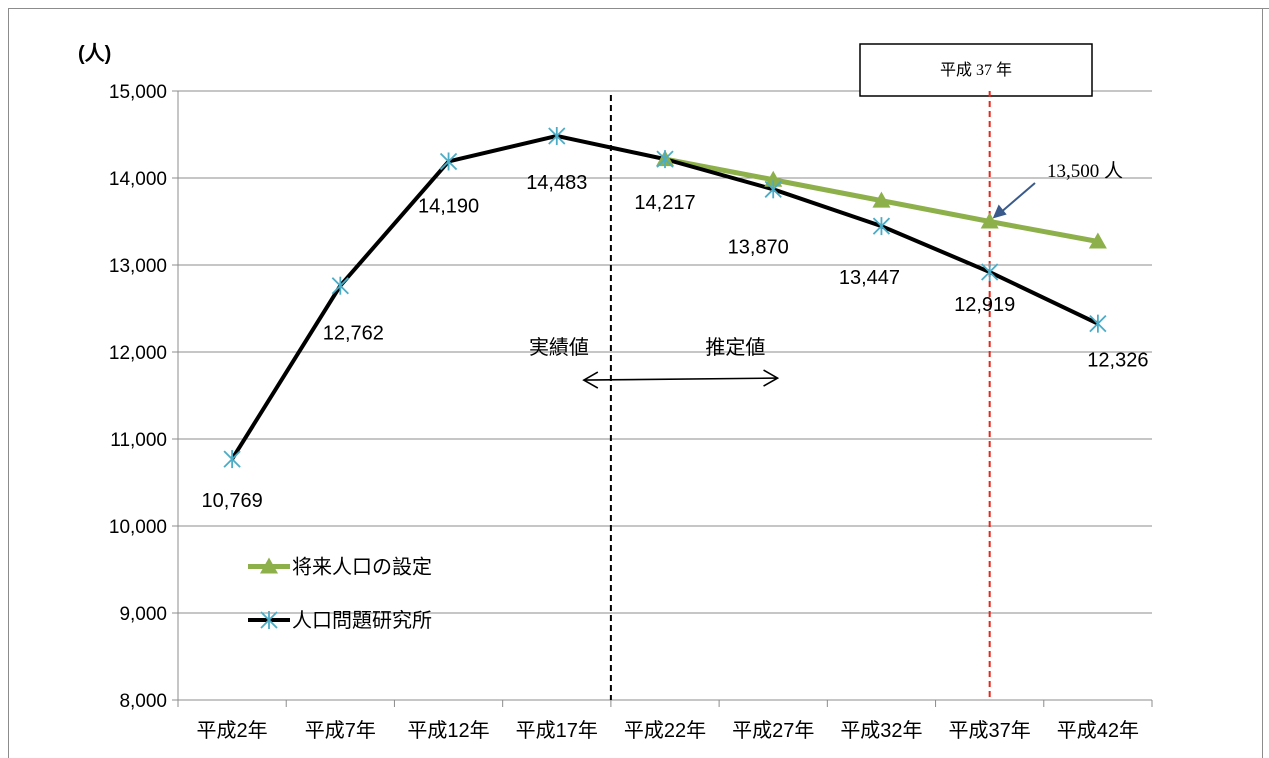 This screenshot has height=758, width=1269. Describe the element at coordinates (869, 278) in the screenshot. I see `data-label: 13,447` at that location.